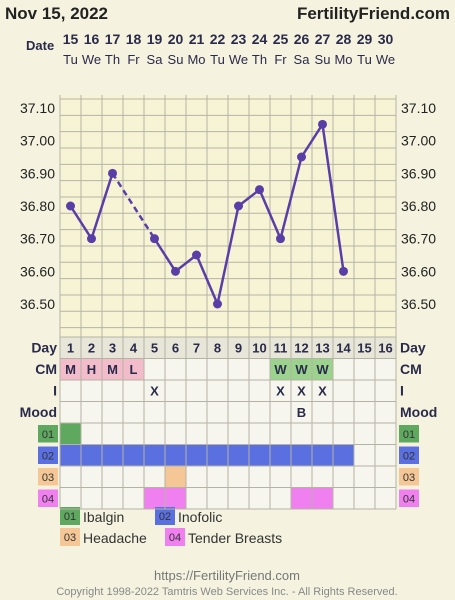 The width and height of the screenshot is (455, 600). Describe the element at coordinates (364, 348) in the screenshot. I see `cycle-day-label: 15` at that location.